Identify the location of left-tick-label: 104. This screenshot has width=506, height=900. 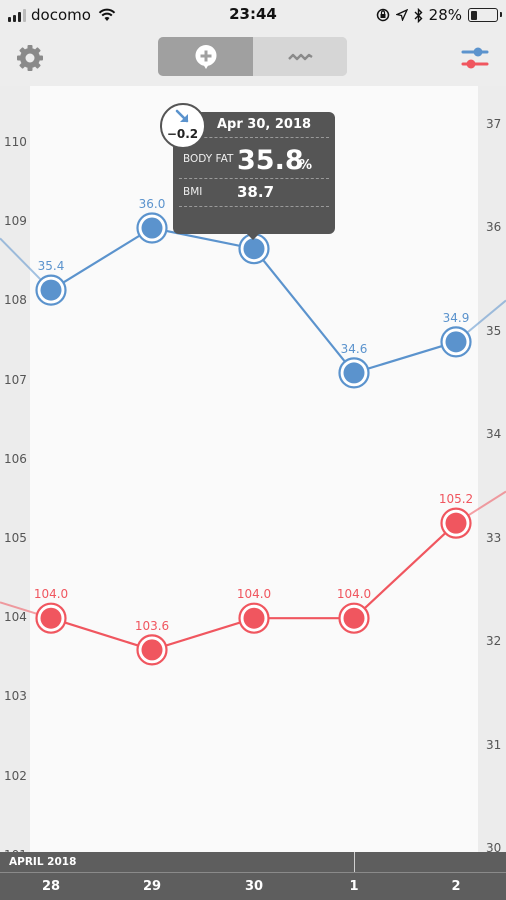
(15, 617).